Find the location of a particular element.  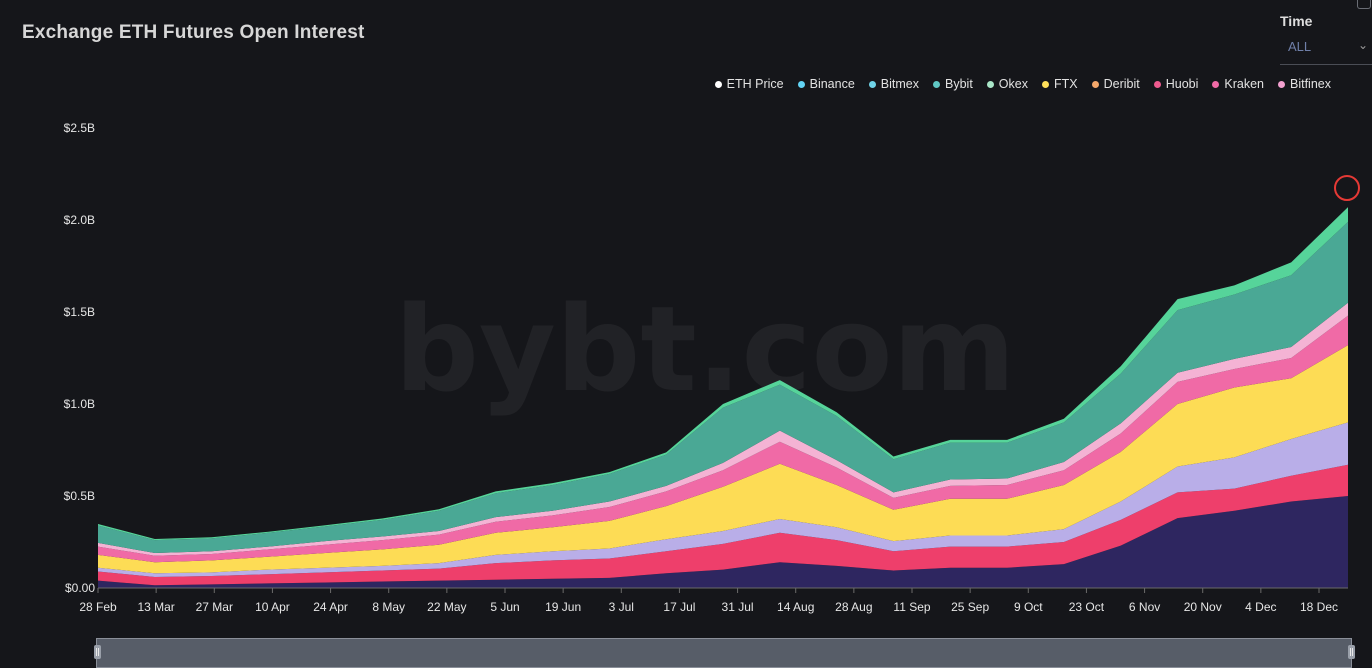

zoom-slider-track is located at coordinates (724, 653).